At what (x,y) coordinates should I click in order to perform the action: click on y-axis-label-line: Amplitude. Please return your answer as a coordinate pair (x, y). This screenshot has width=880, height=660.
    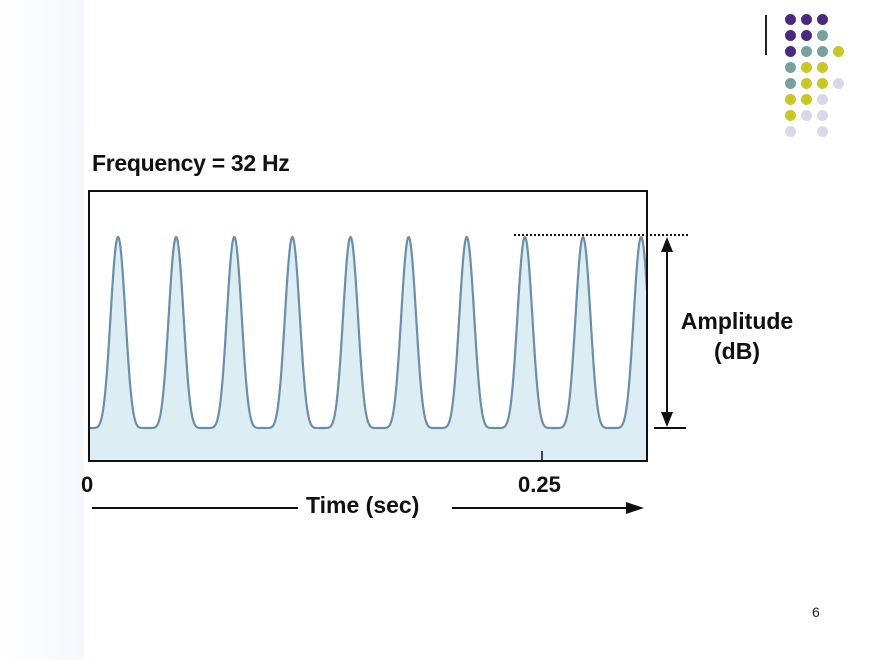
    Looking at the image, I should click on (737, 321).